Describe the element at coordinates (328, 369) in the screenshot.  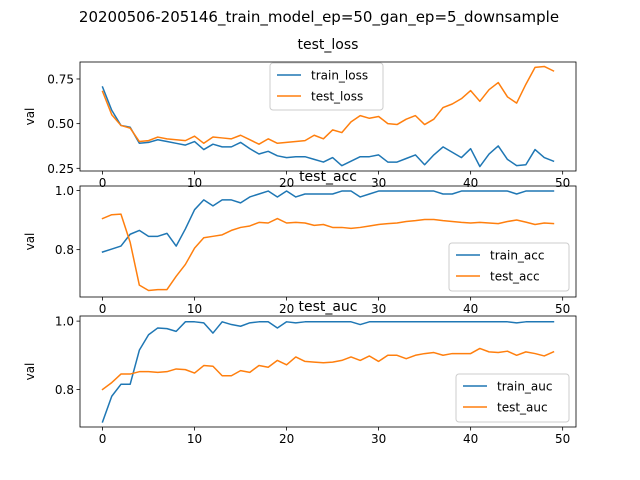
I see `series-line-test_auc` at that location.